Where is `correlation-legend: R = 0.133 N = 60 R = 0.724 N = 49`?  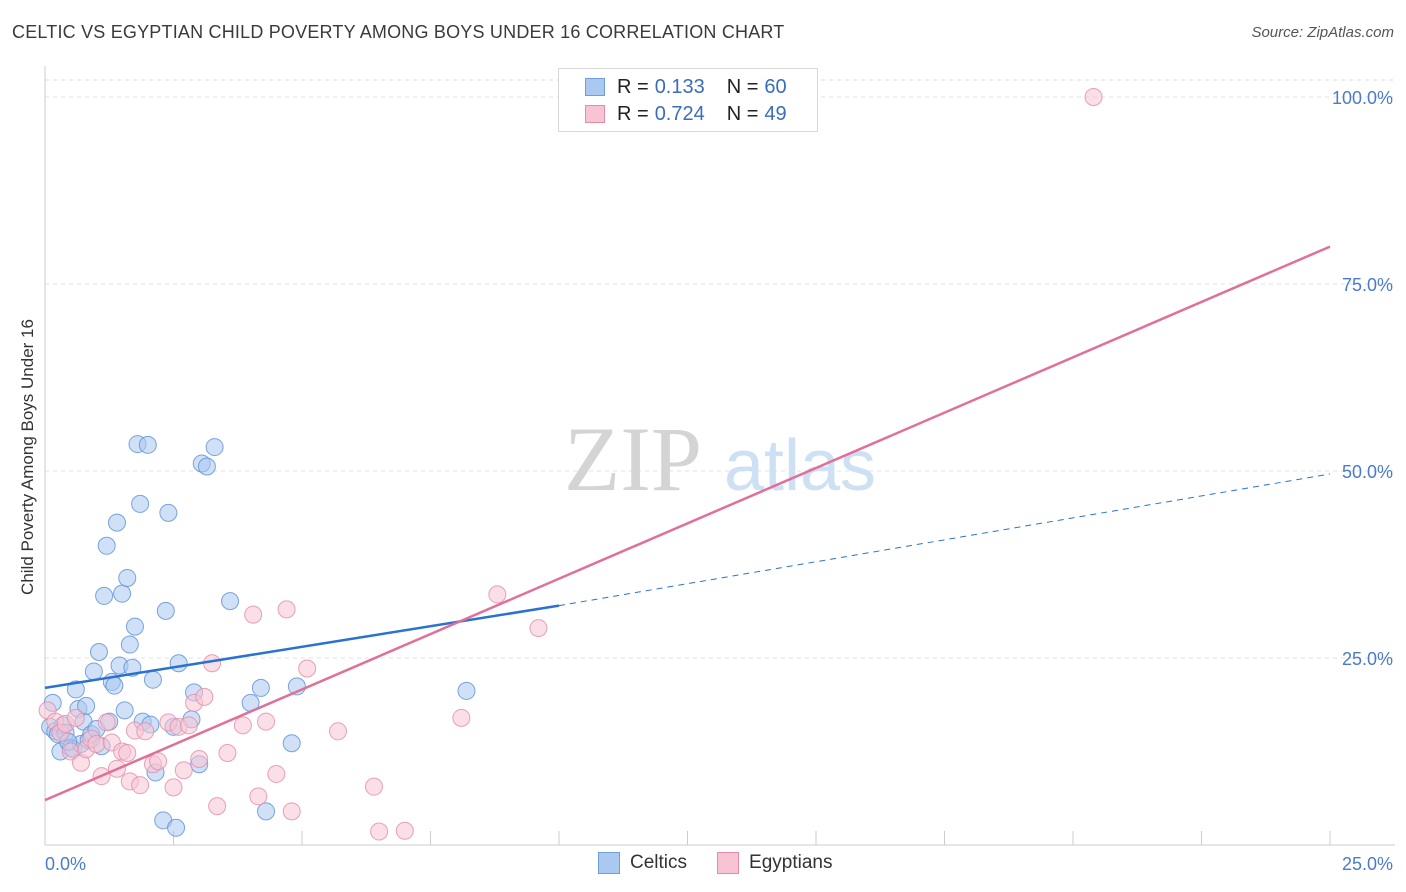 correlation-legend: R = 0.133 N = 60 R = 0.724 N = 49 is located at coordinates (688, 100).